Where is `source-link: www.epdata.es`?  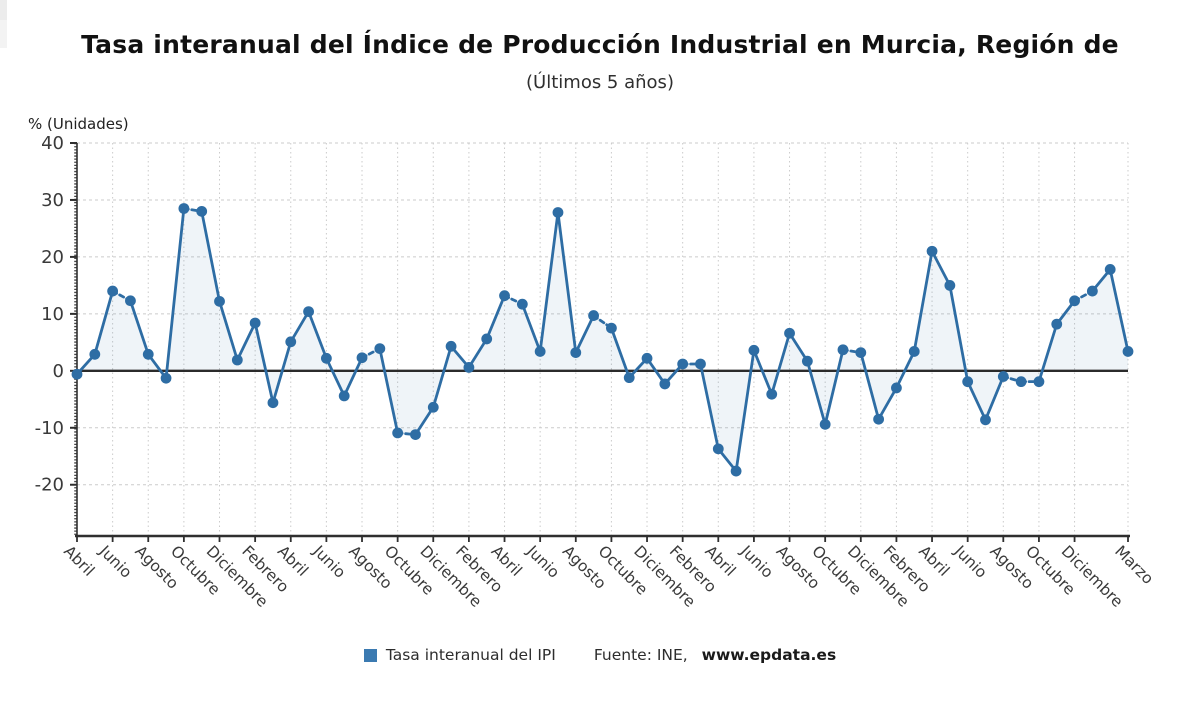
source-link: www.epdata.es is located at coordinates (769, 655).